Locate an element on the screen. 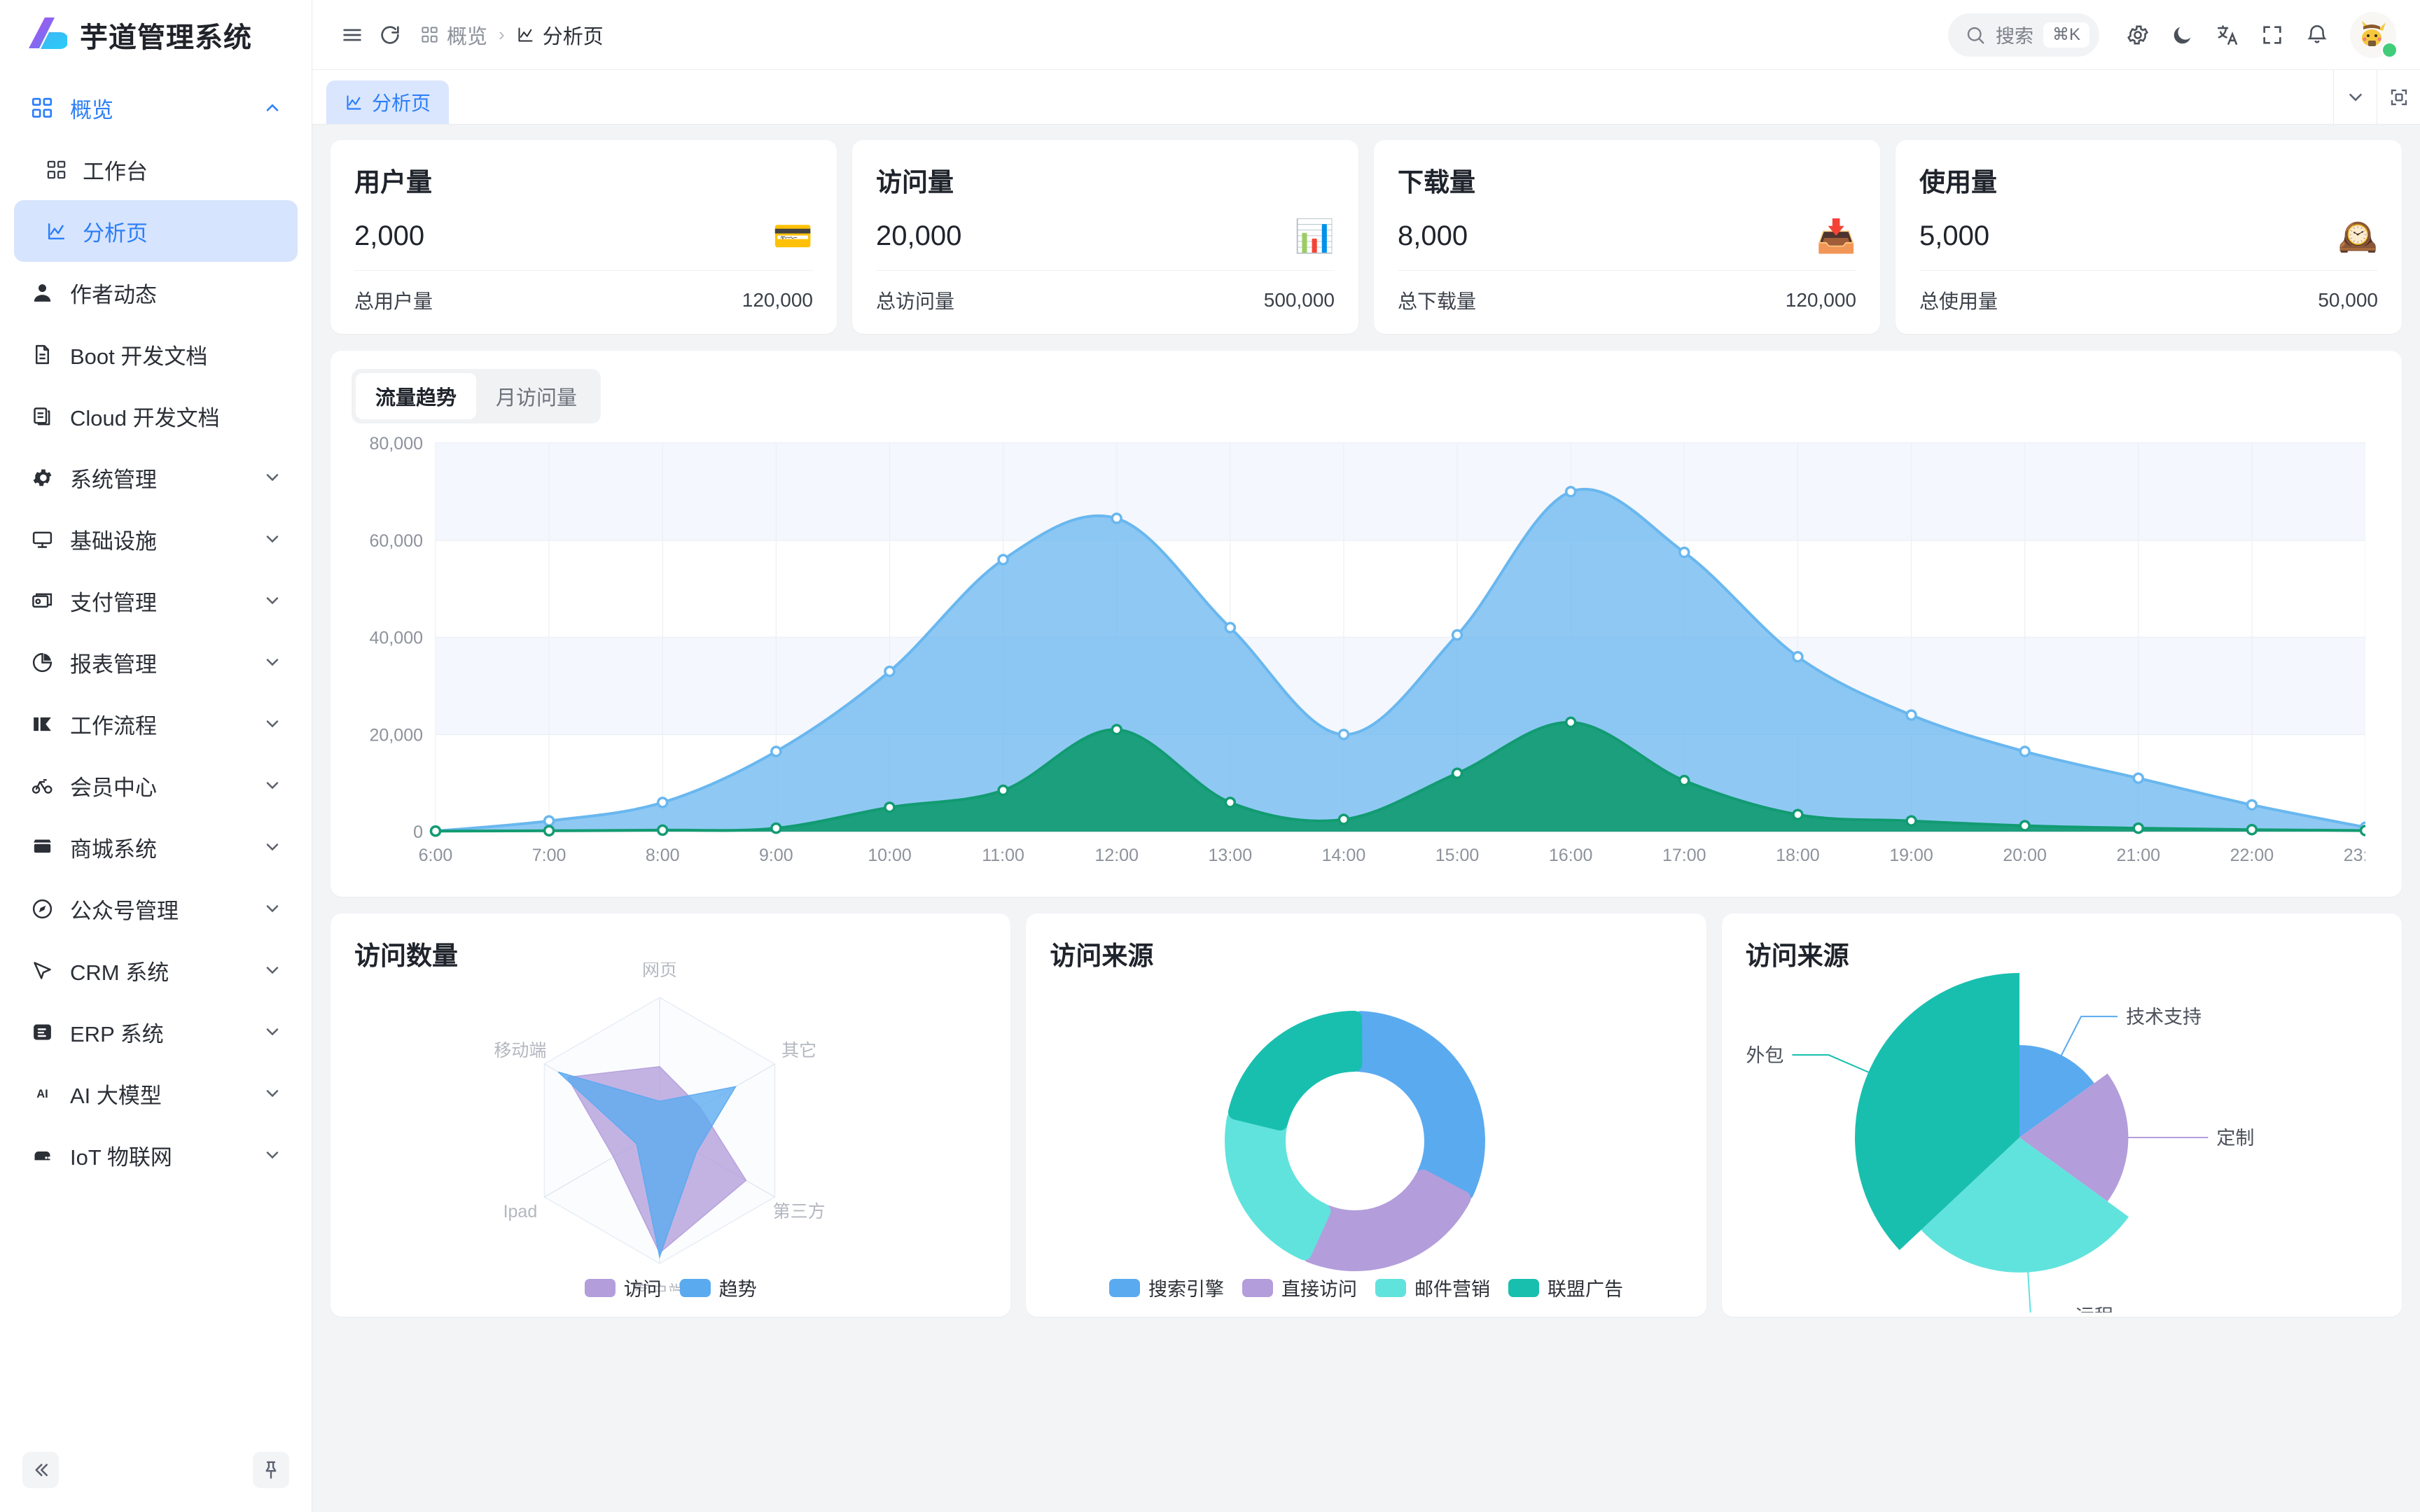 The width and height of the screenshot is (2420, 1512). stat-card-foot-value: 500,000 is located at coordinates (1299, 300).